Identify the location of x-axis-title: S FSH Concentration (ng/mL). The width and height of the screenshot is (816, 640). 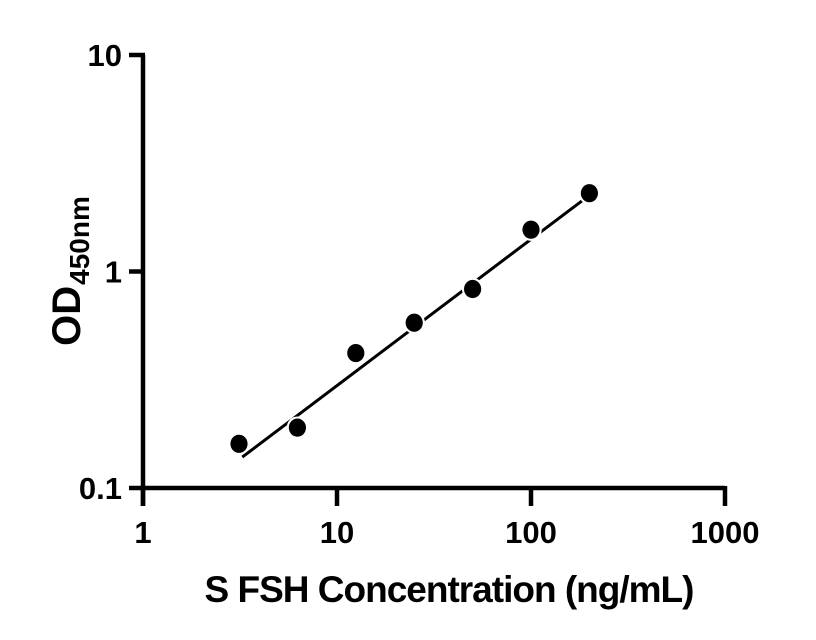
(449, 589).